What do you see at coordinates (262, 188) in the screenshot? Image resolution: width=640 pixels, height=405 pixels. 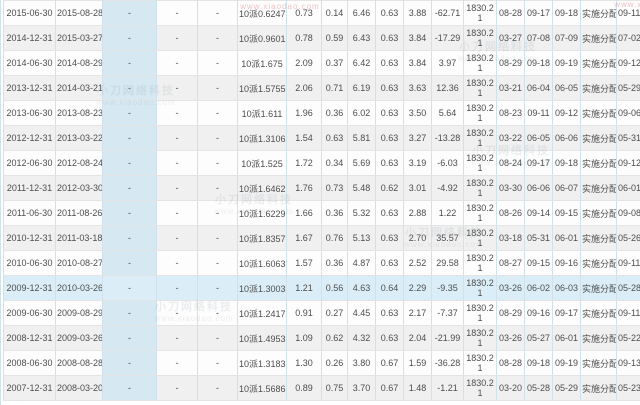 I see `dividend-plan-cell: 10派1.6462` at bounding box center [262, 188].